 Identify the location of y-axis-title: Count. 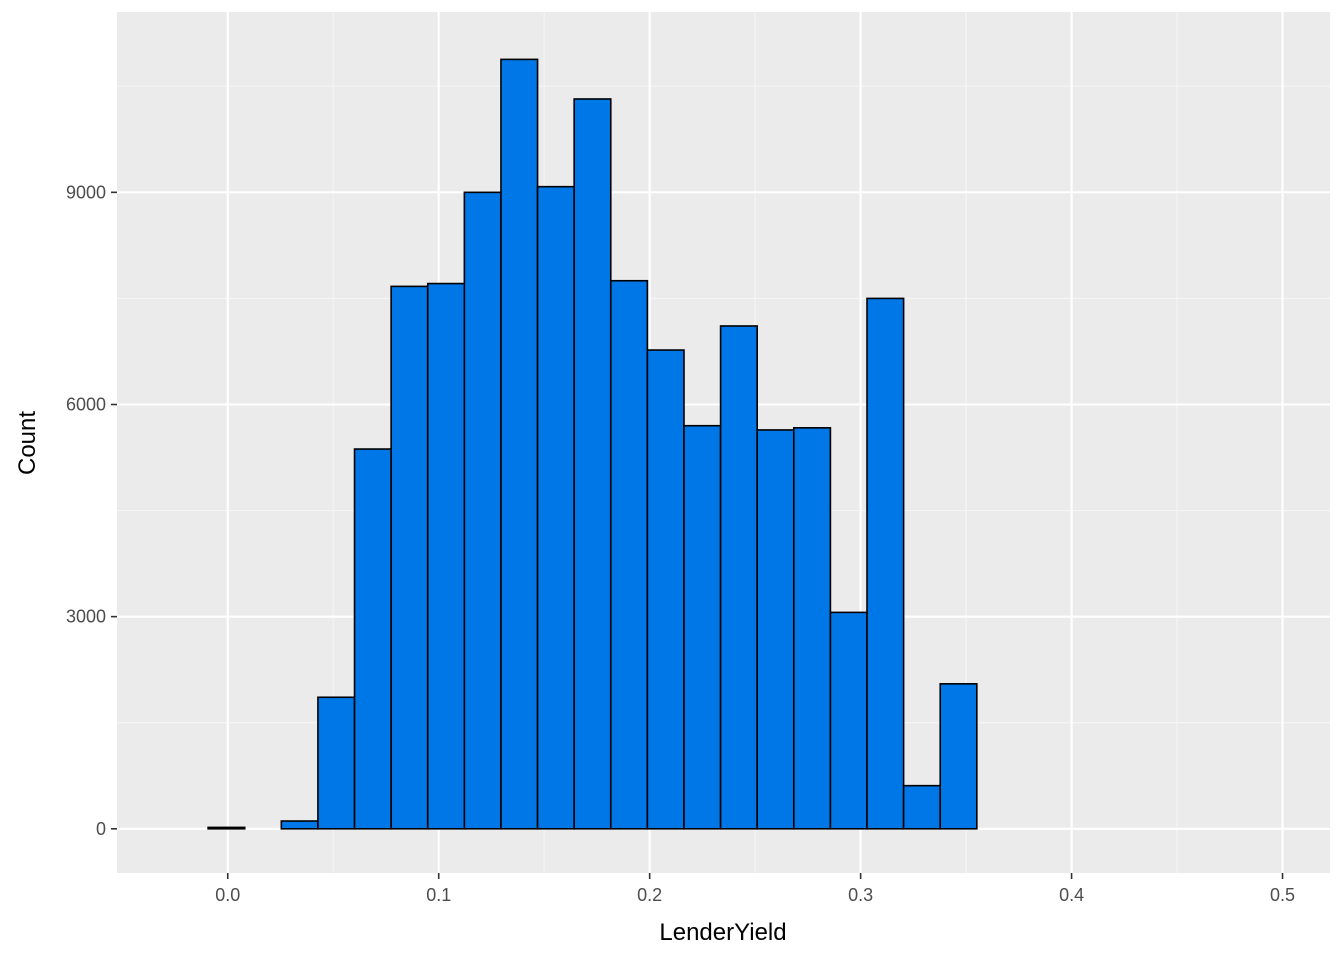
(27, 443).